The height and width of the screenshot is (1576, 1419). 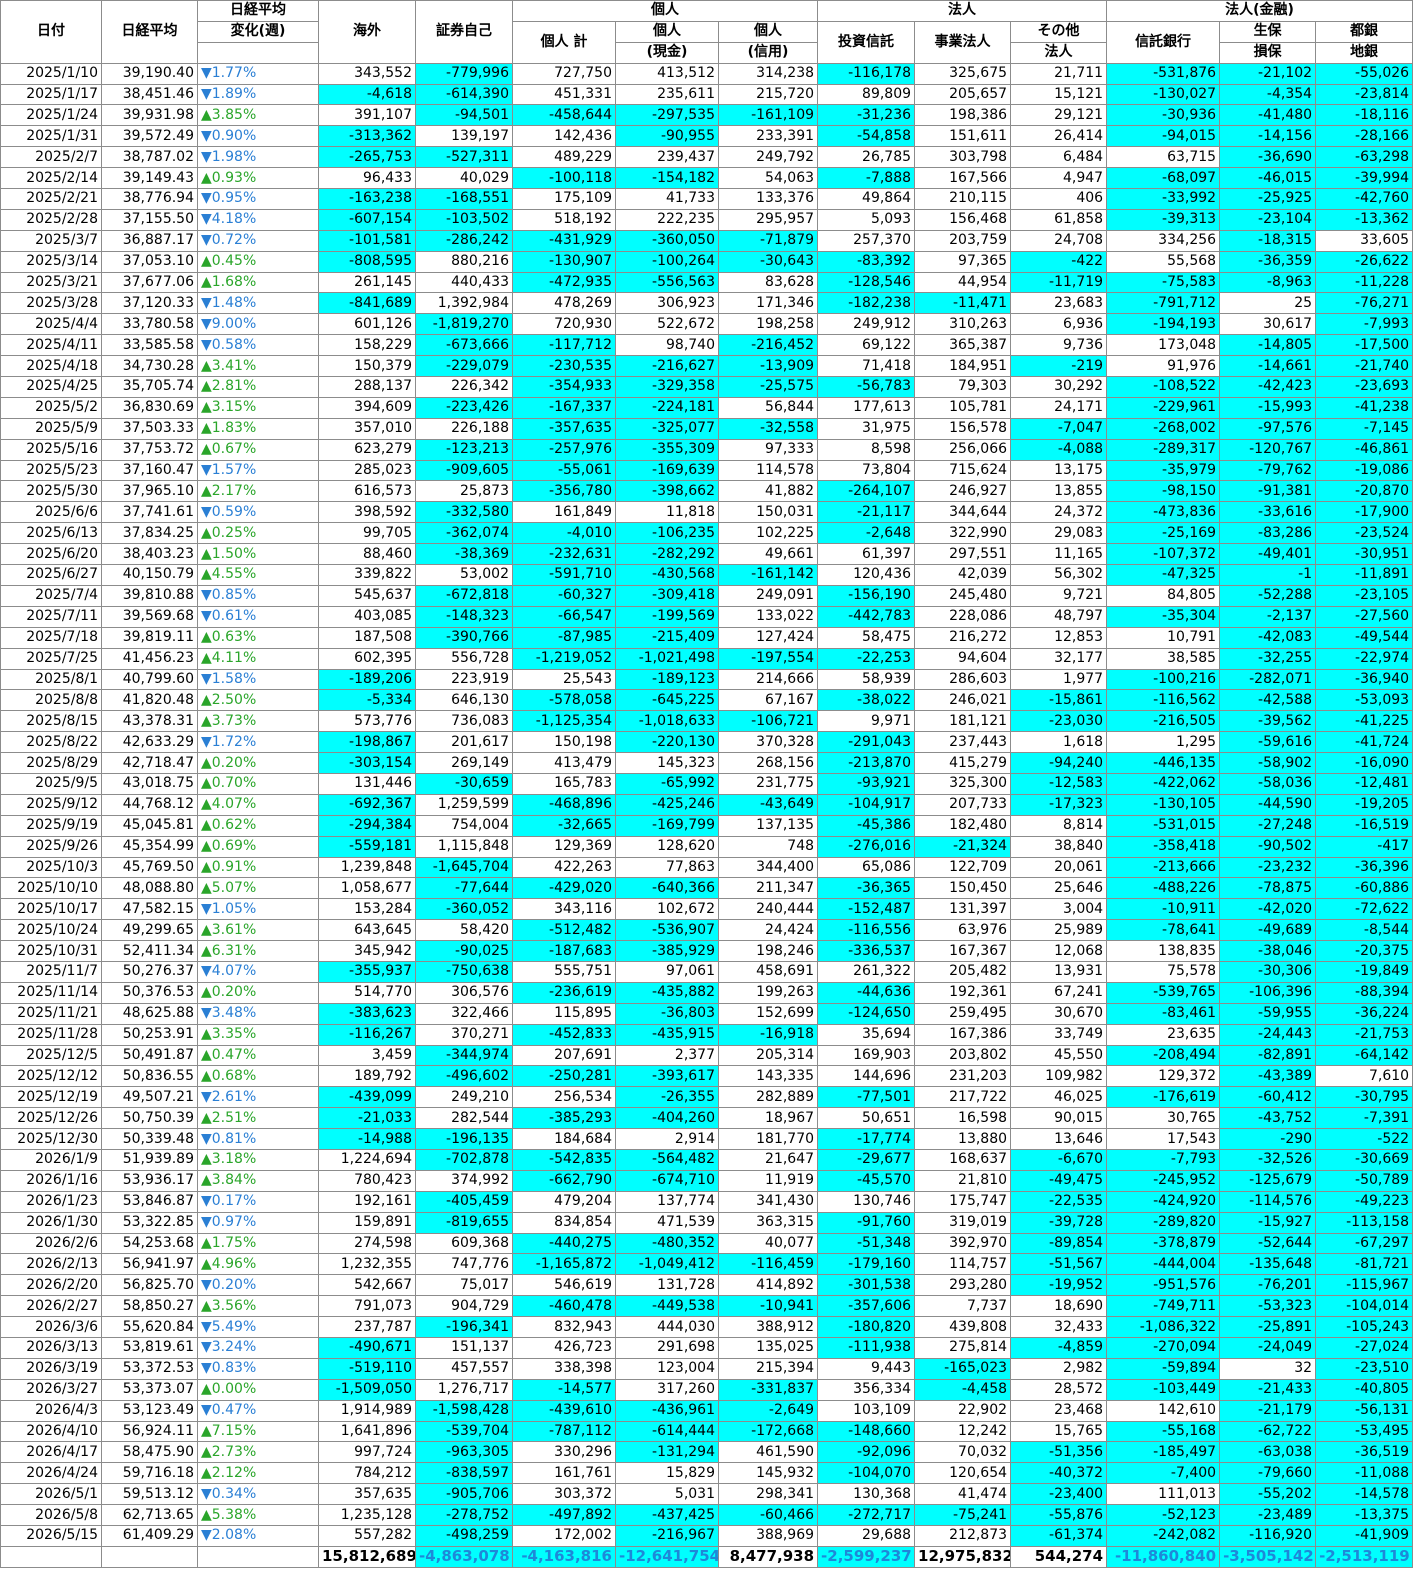 I want to click on change-cell: ▲0.91%, so click(x=258, y=867).